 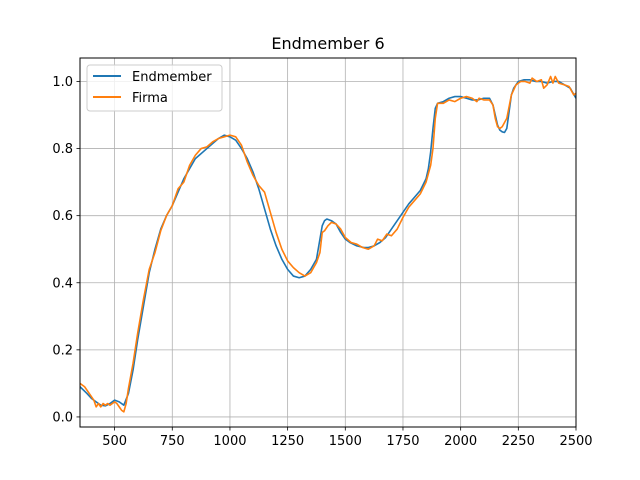 What do you see at coordinates (62, 82) in the screenshot?
I see `y-tick-label: 1.0` at bounding box center [62, 82].